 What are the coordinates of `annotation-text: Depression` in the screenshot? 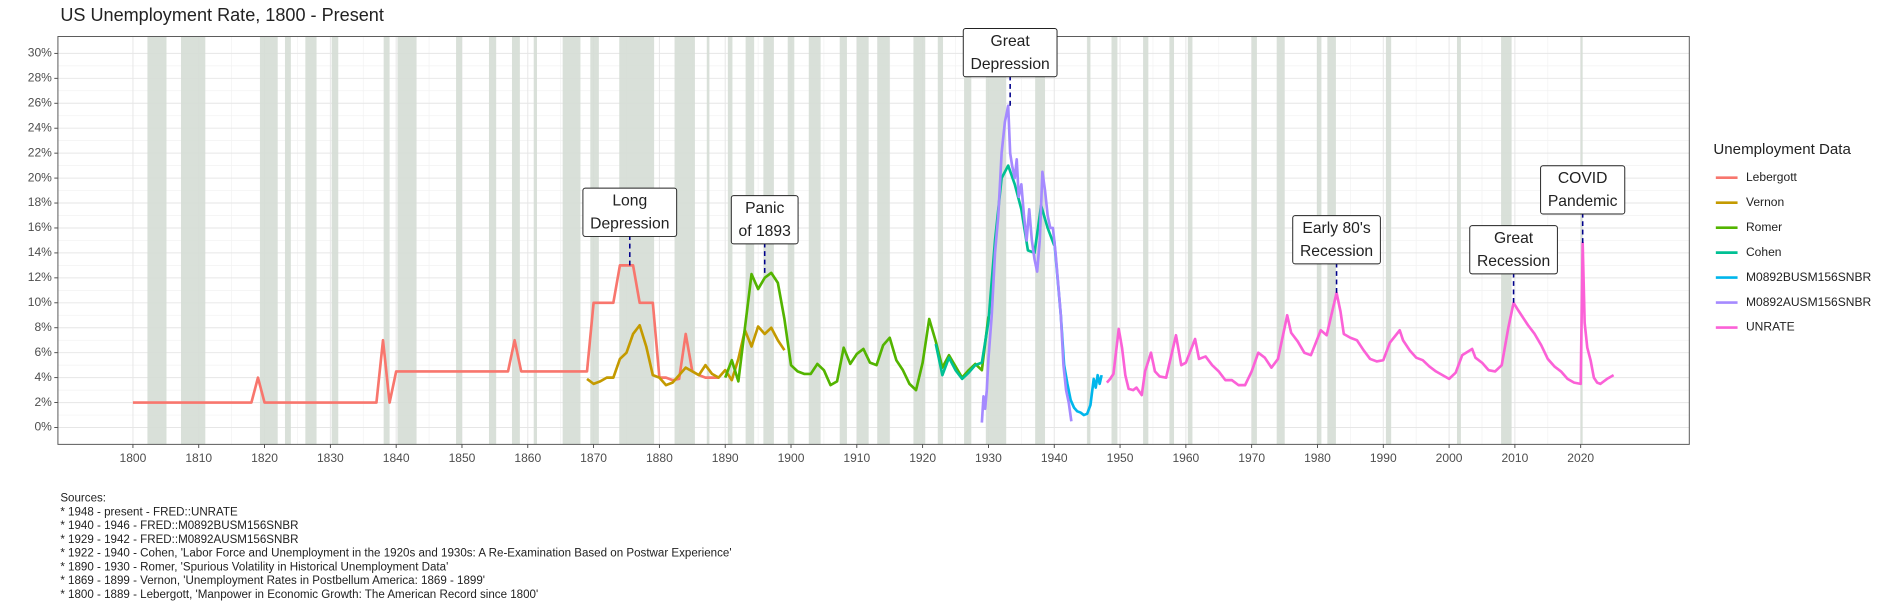 It's located at (629, 224).